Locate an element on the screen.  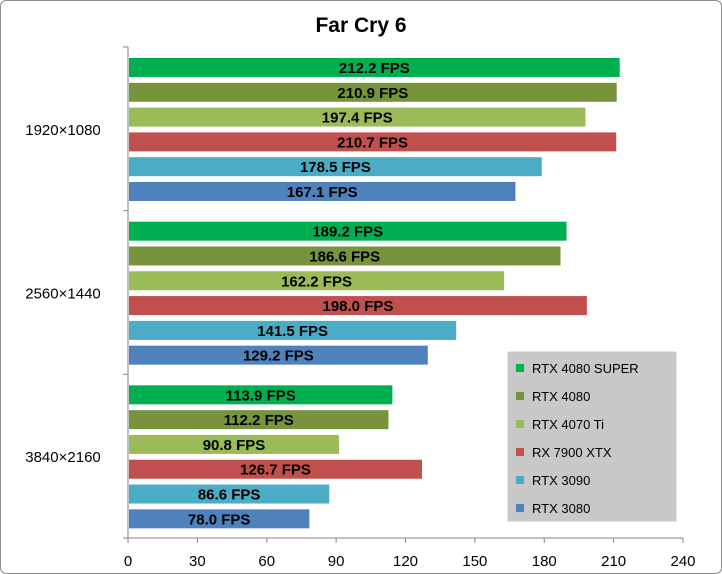
data-label: 210.7 FPS is located at coordinates (372, 142).